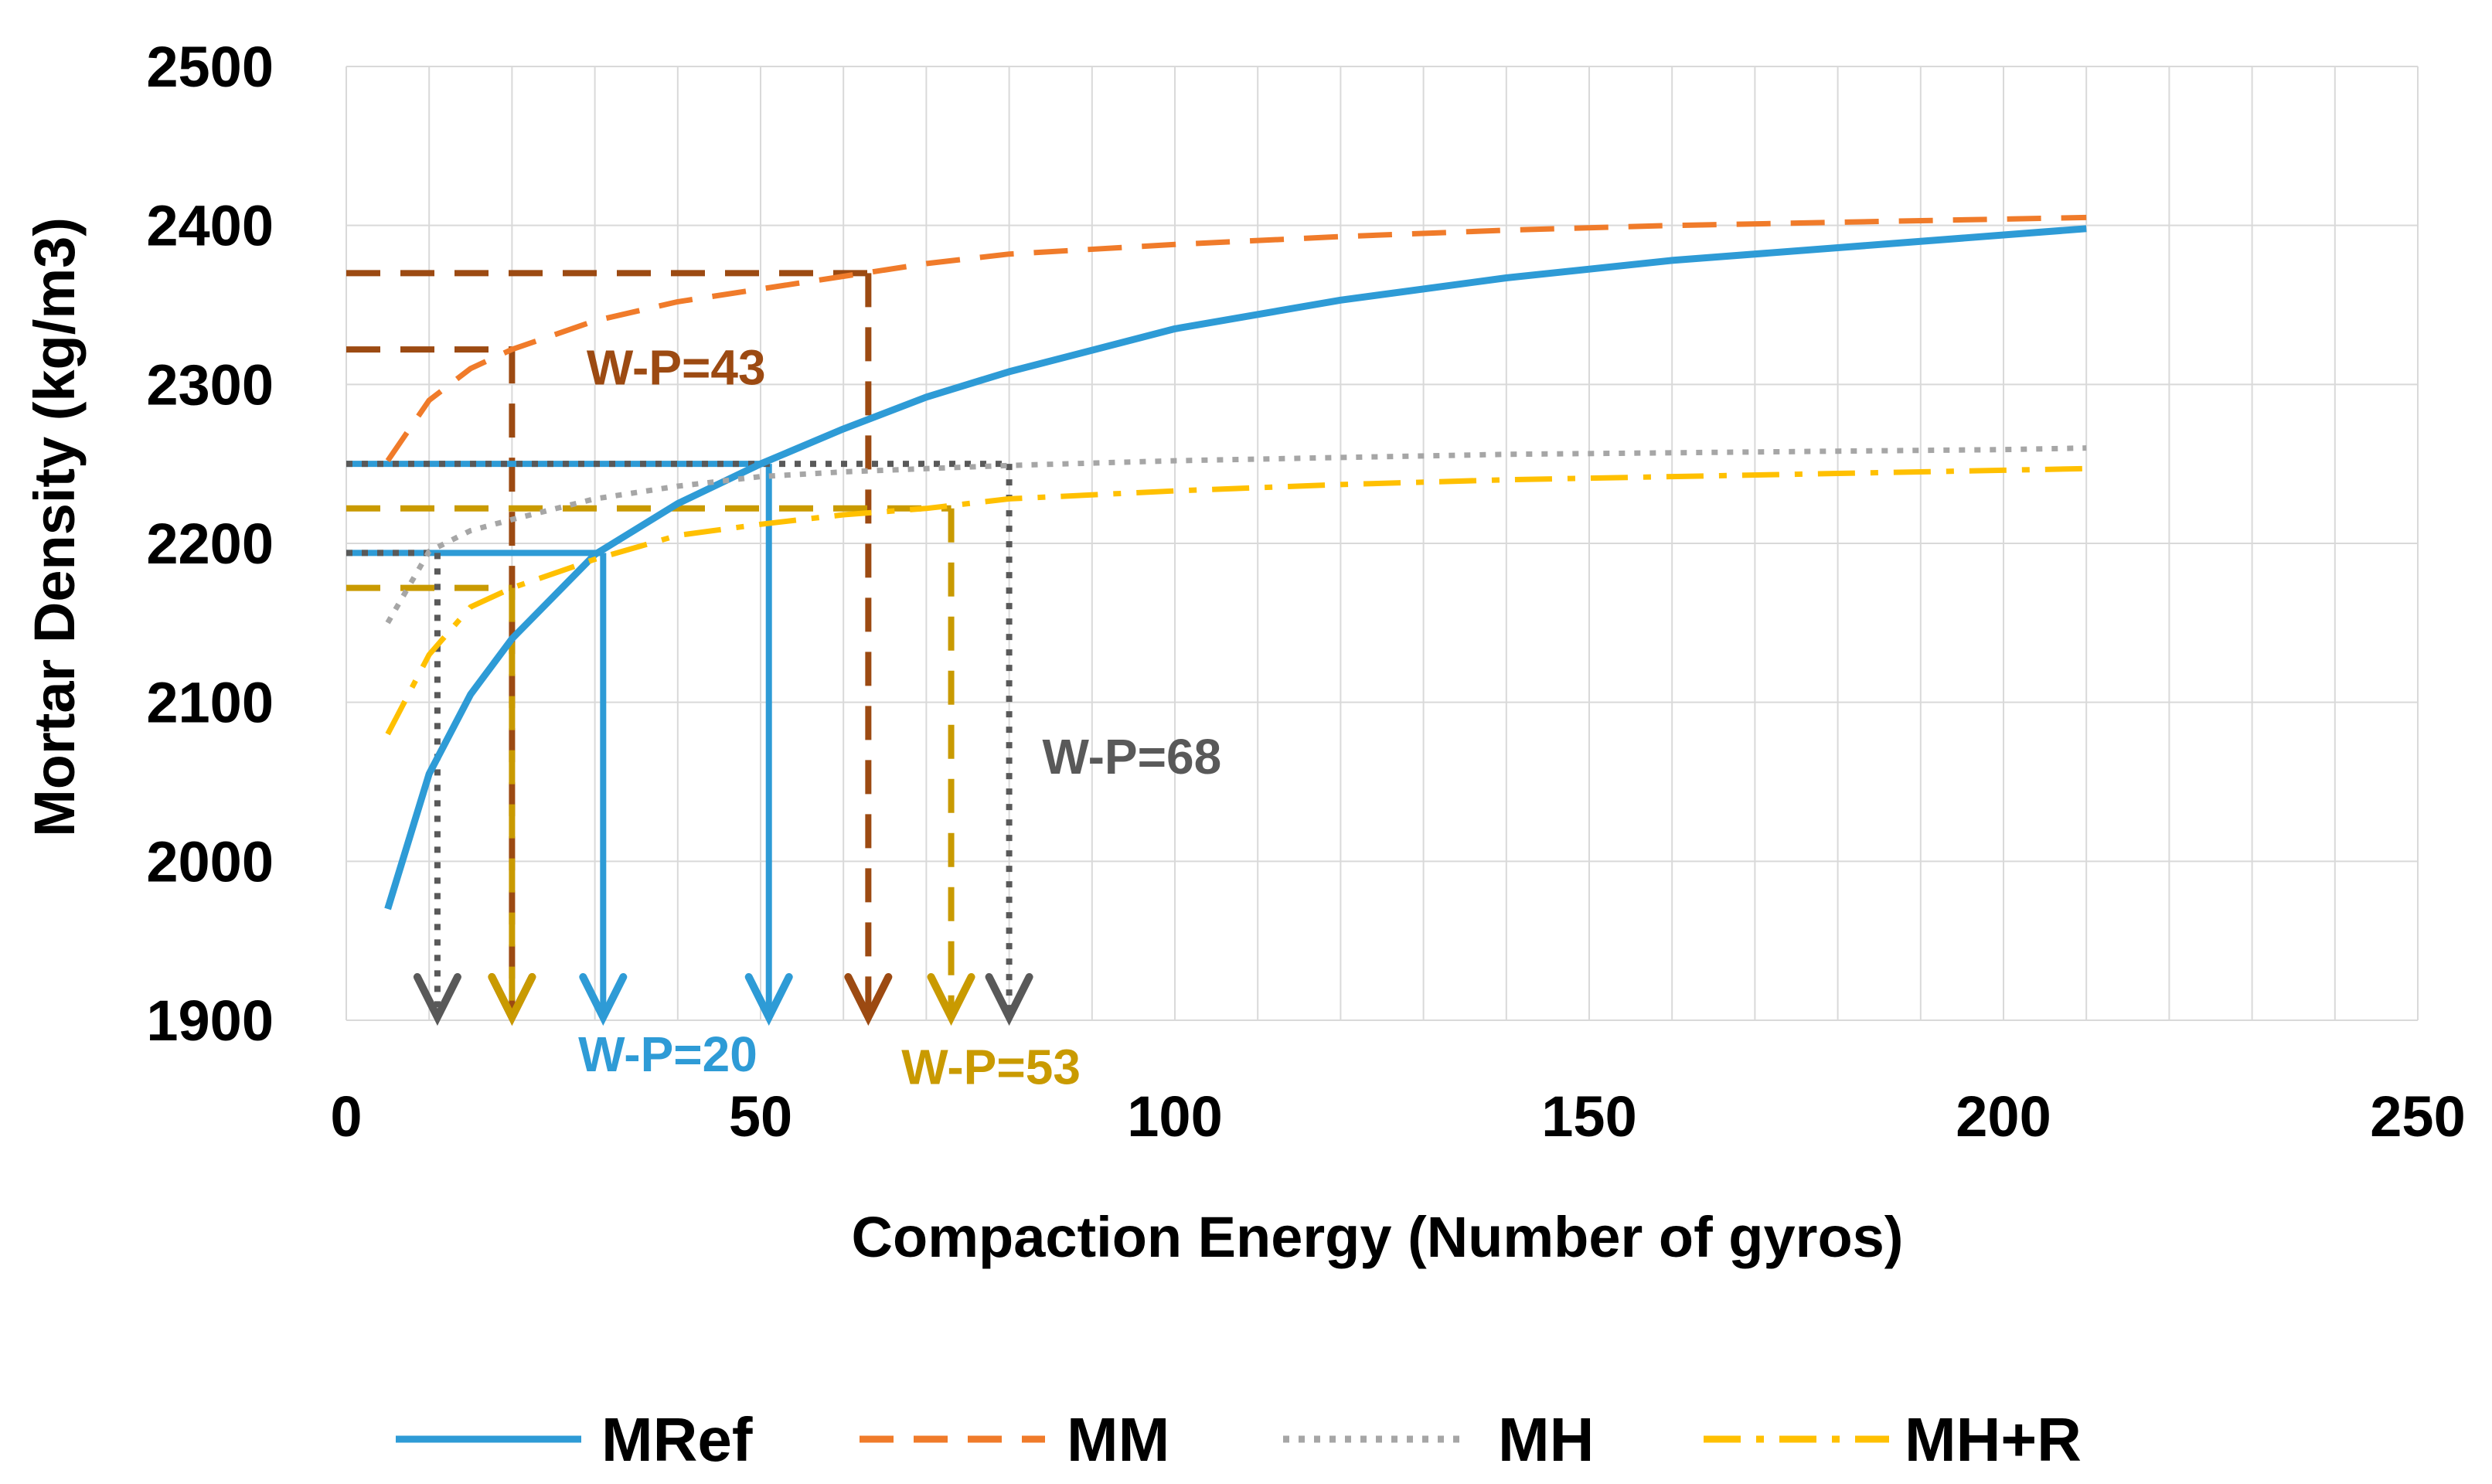 This screenshot has width=2492, height=1484. Describe the element at coordinates (760, 1116) in the screenshot. I see `x-tick-label: 50` at that location.